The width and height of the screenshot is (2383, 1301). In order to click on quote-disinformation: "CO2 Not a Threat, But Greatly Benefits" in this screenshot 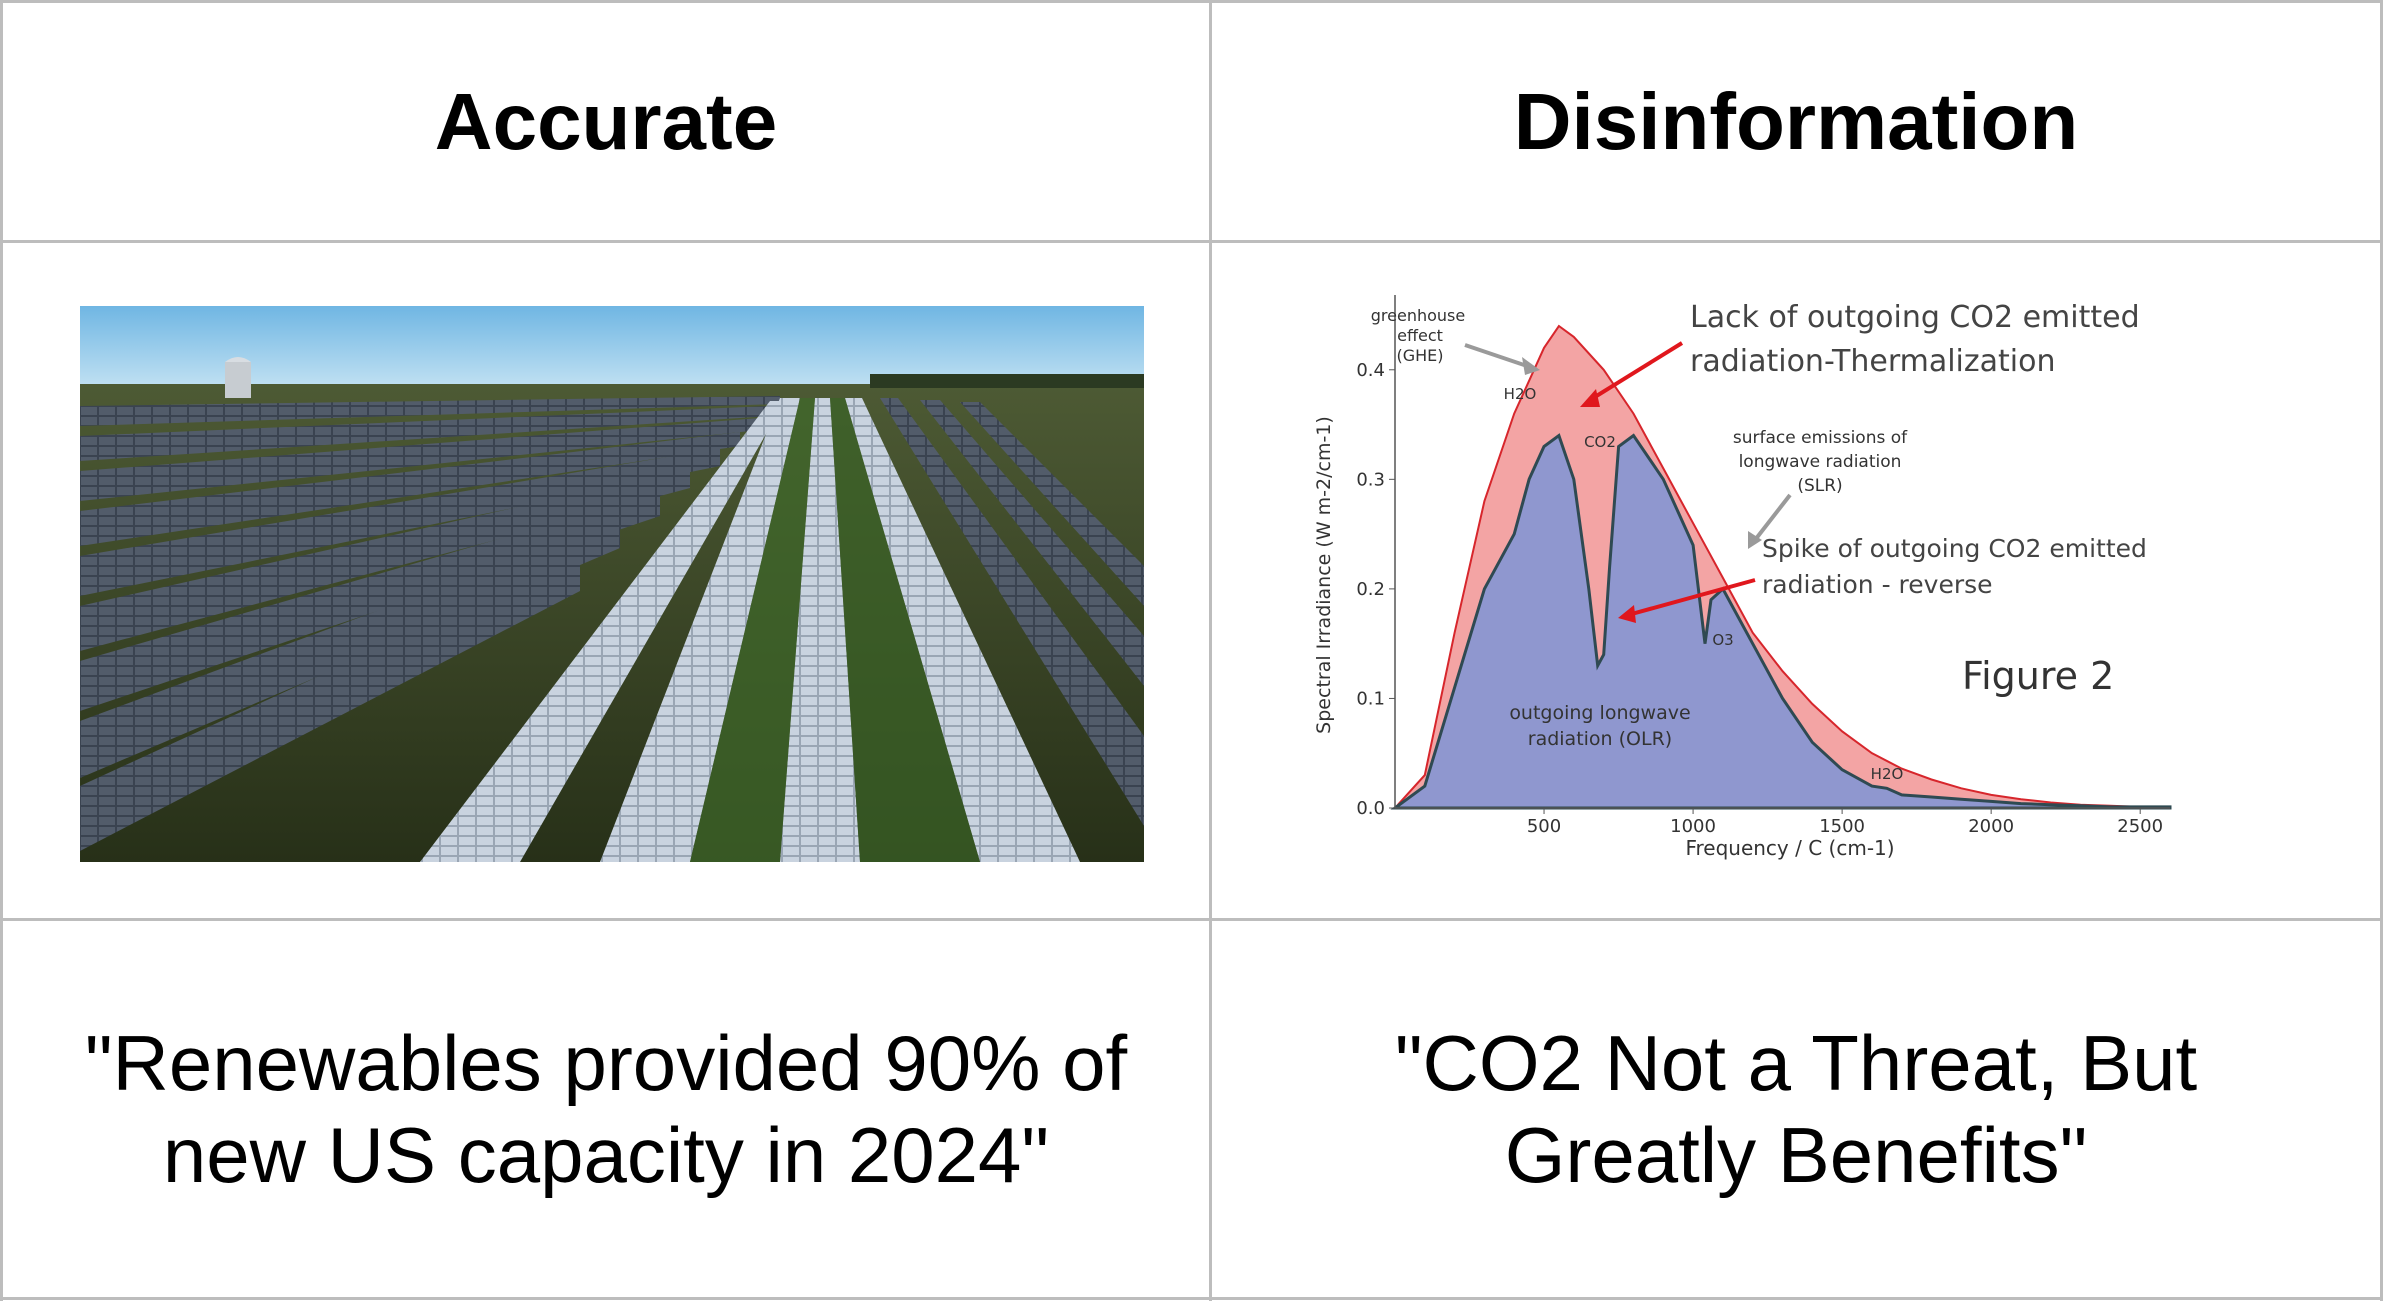, I will do `click(1796, 1109)`.